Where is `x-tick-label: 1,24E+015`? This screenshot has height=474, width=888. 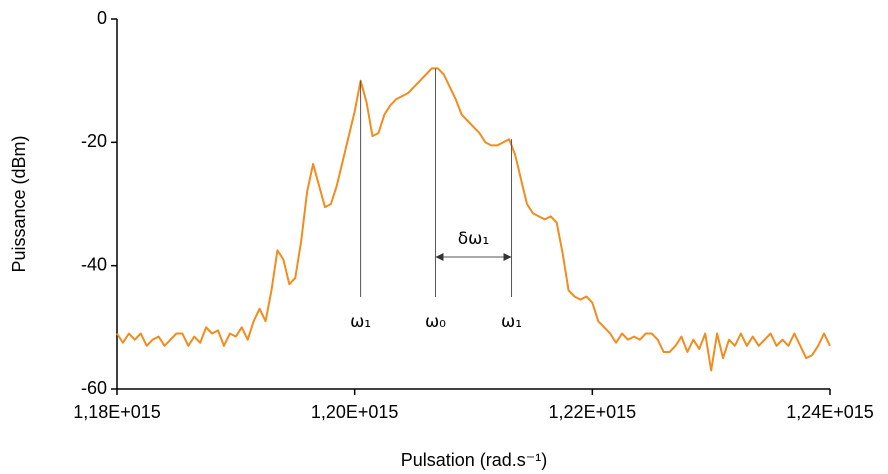
x-tick-label: 1,24E+015 is located at coordinates (830, 412).